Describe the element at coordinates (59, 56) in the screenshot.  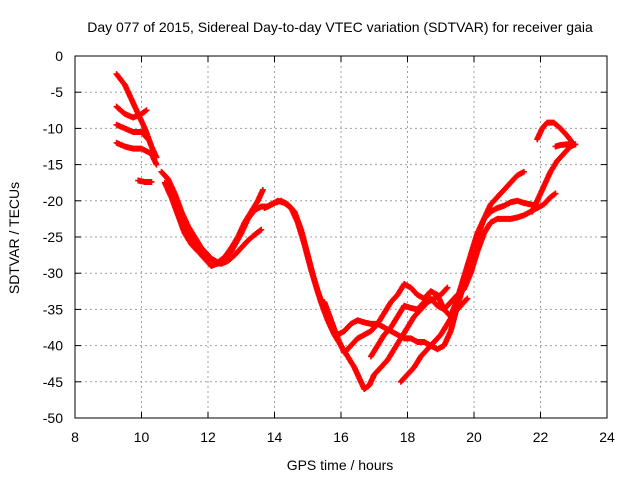
I see `y-tick-label: 0` at that location.